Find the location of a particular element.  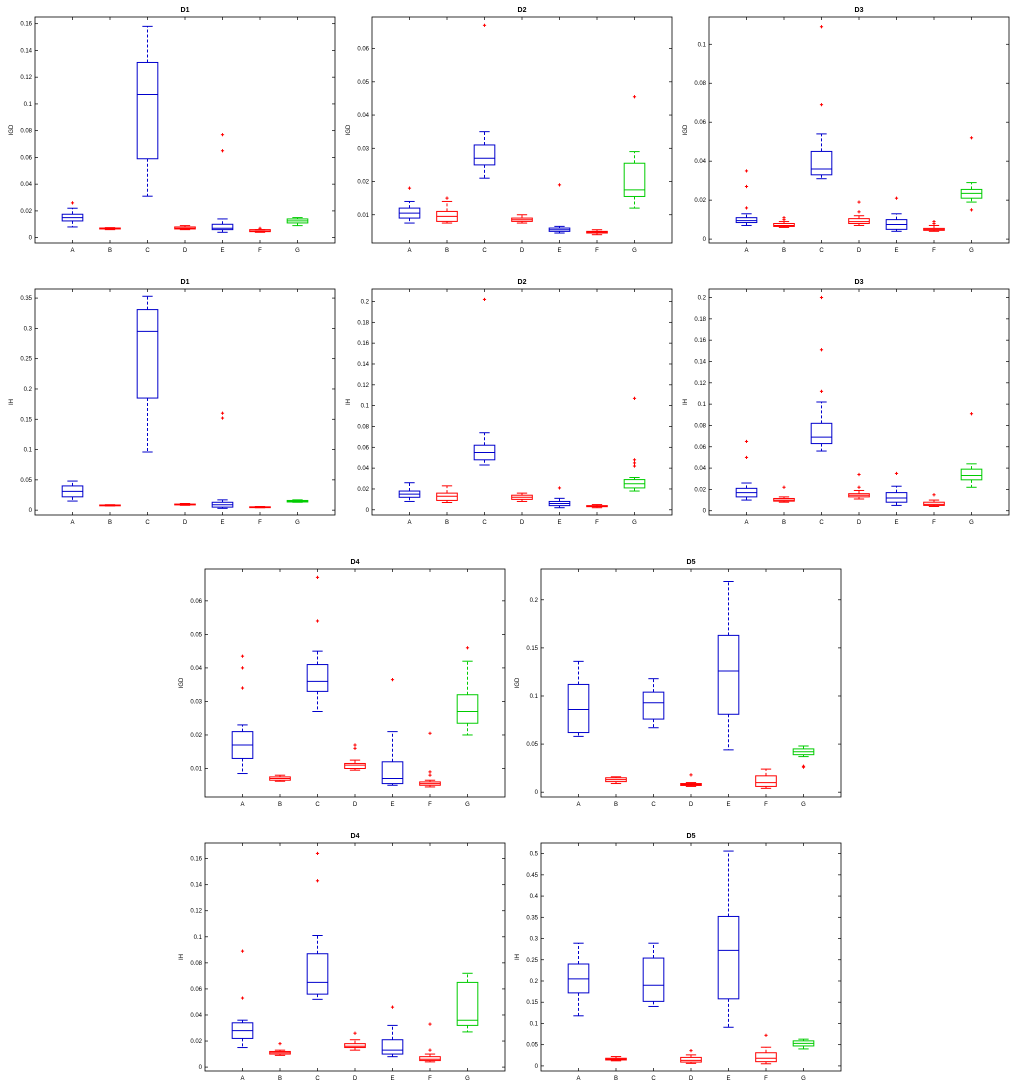

y-tick-label: 0.01 is located at coordinates (363, 216).